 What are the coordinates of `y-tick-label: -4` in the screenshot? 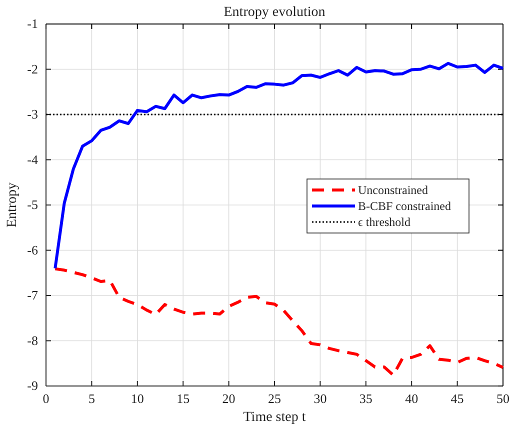 It's located at (32, 159).